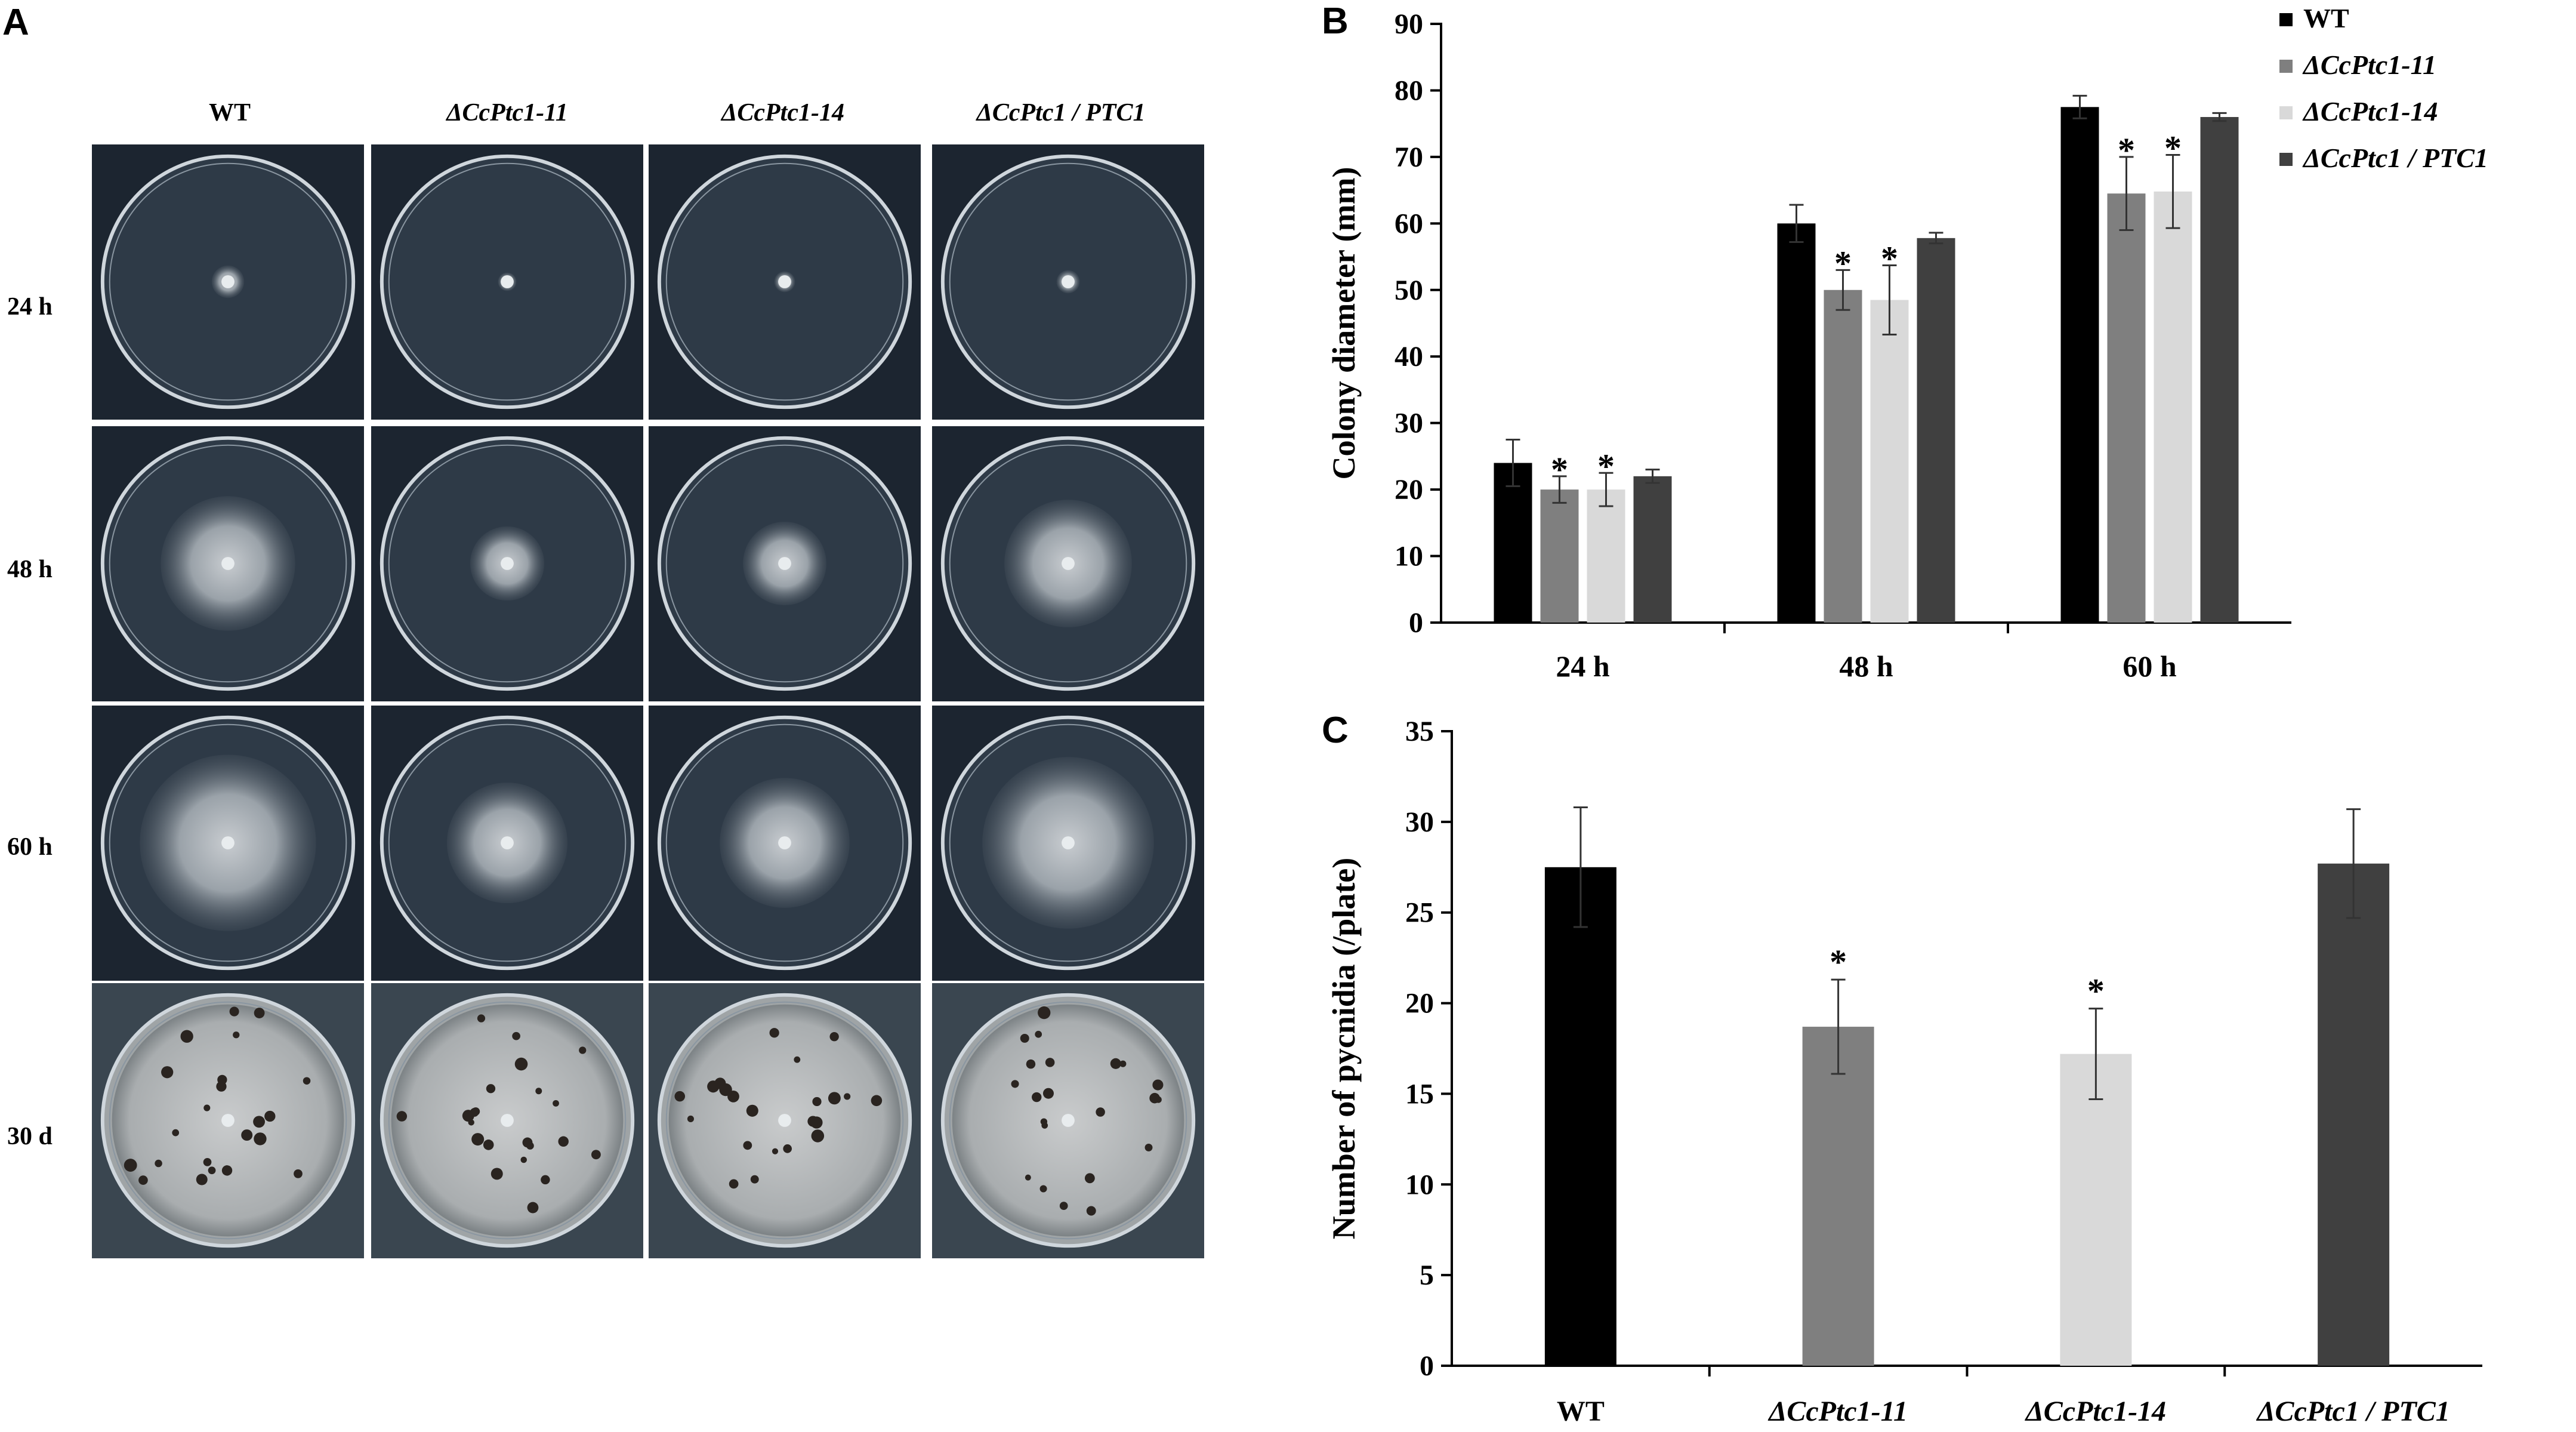  What do you see at coordinates (2326, 18) in the screenshot?
I see `legend-label: WT` at bounding box center [2326, 18].